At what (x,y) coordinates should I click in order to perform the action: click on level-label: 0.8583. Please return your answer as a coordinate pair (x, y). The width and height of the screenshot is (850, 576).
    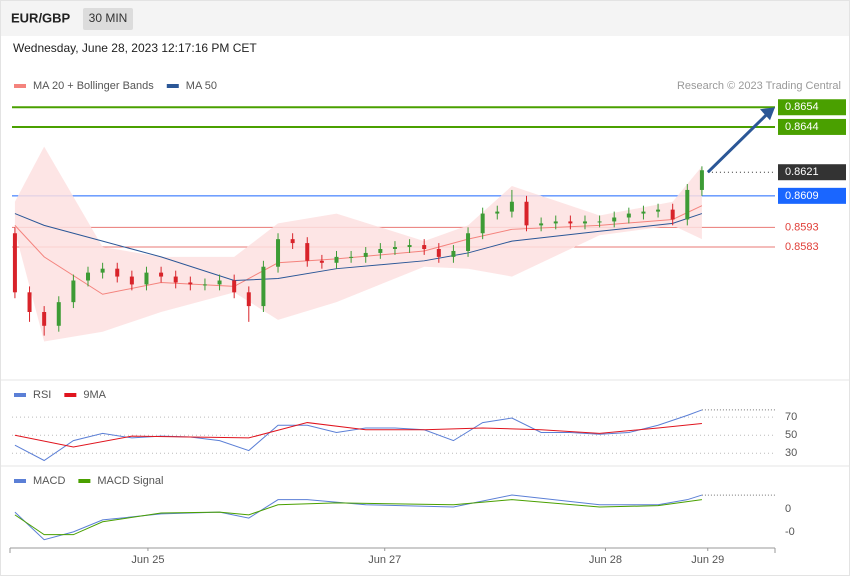
    Looking at the image, I should click on (802, 247).